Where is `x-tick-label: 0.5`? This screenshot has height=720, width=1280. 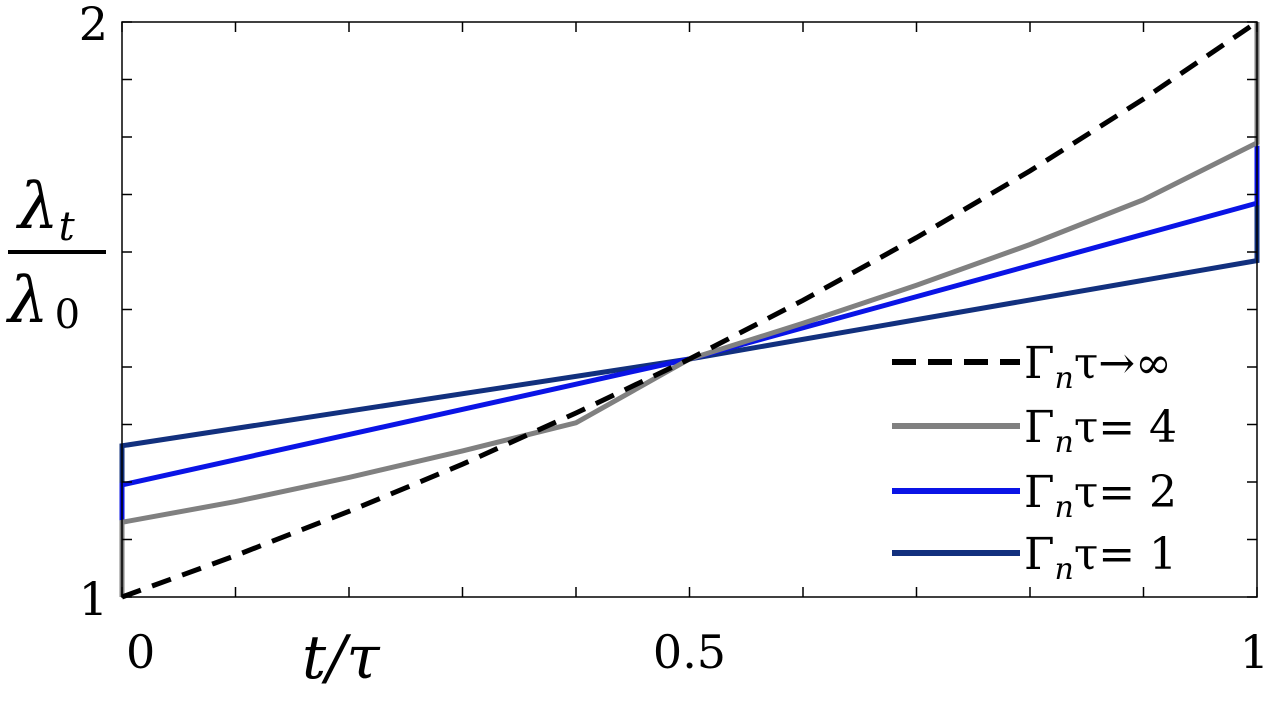
x-tick-label: 0.5 is located at coordinates (689, 652).